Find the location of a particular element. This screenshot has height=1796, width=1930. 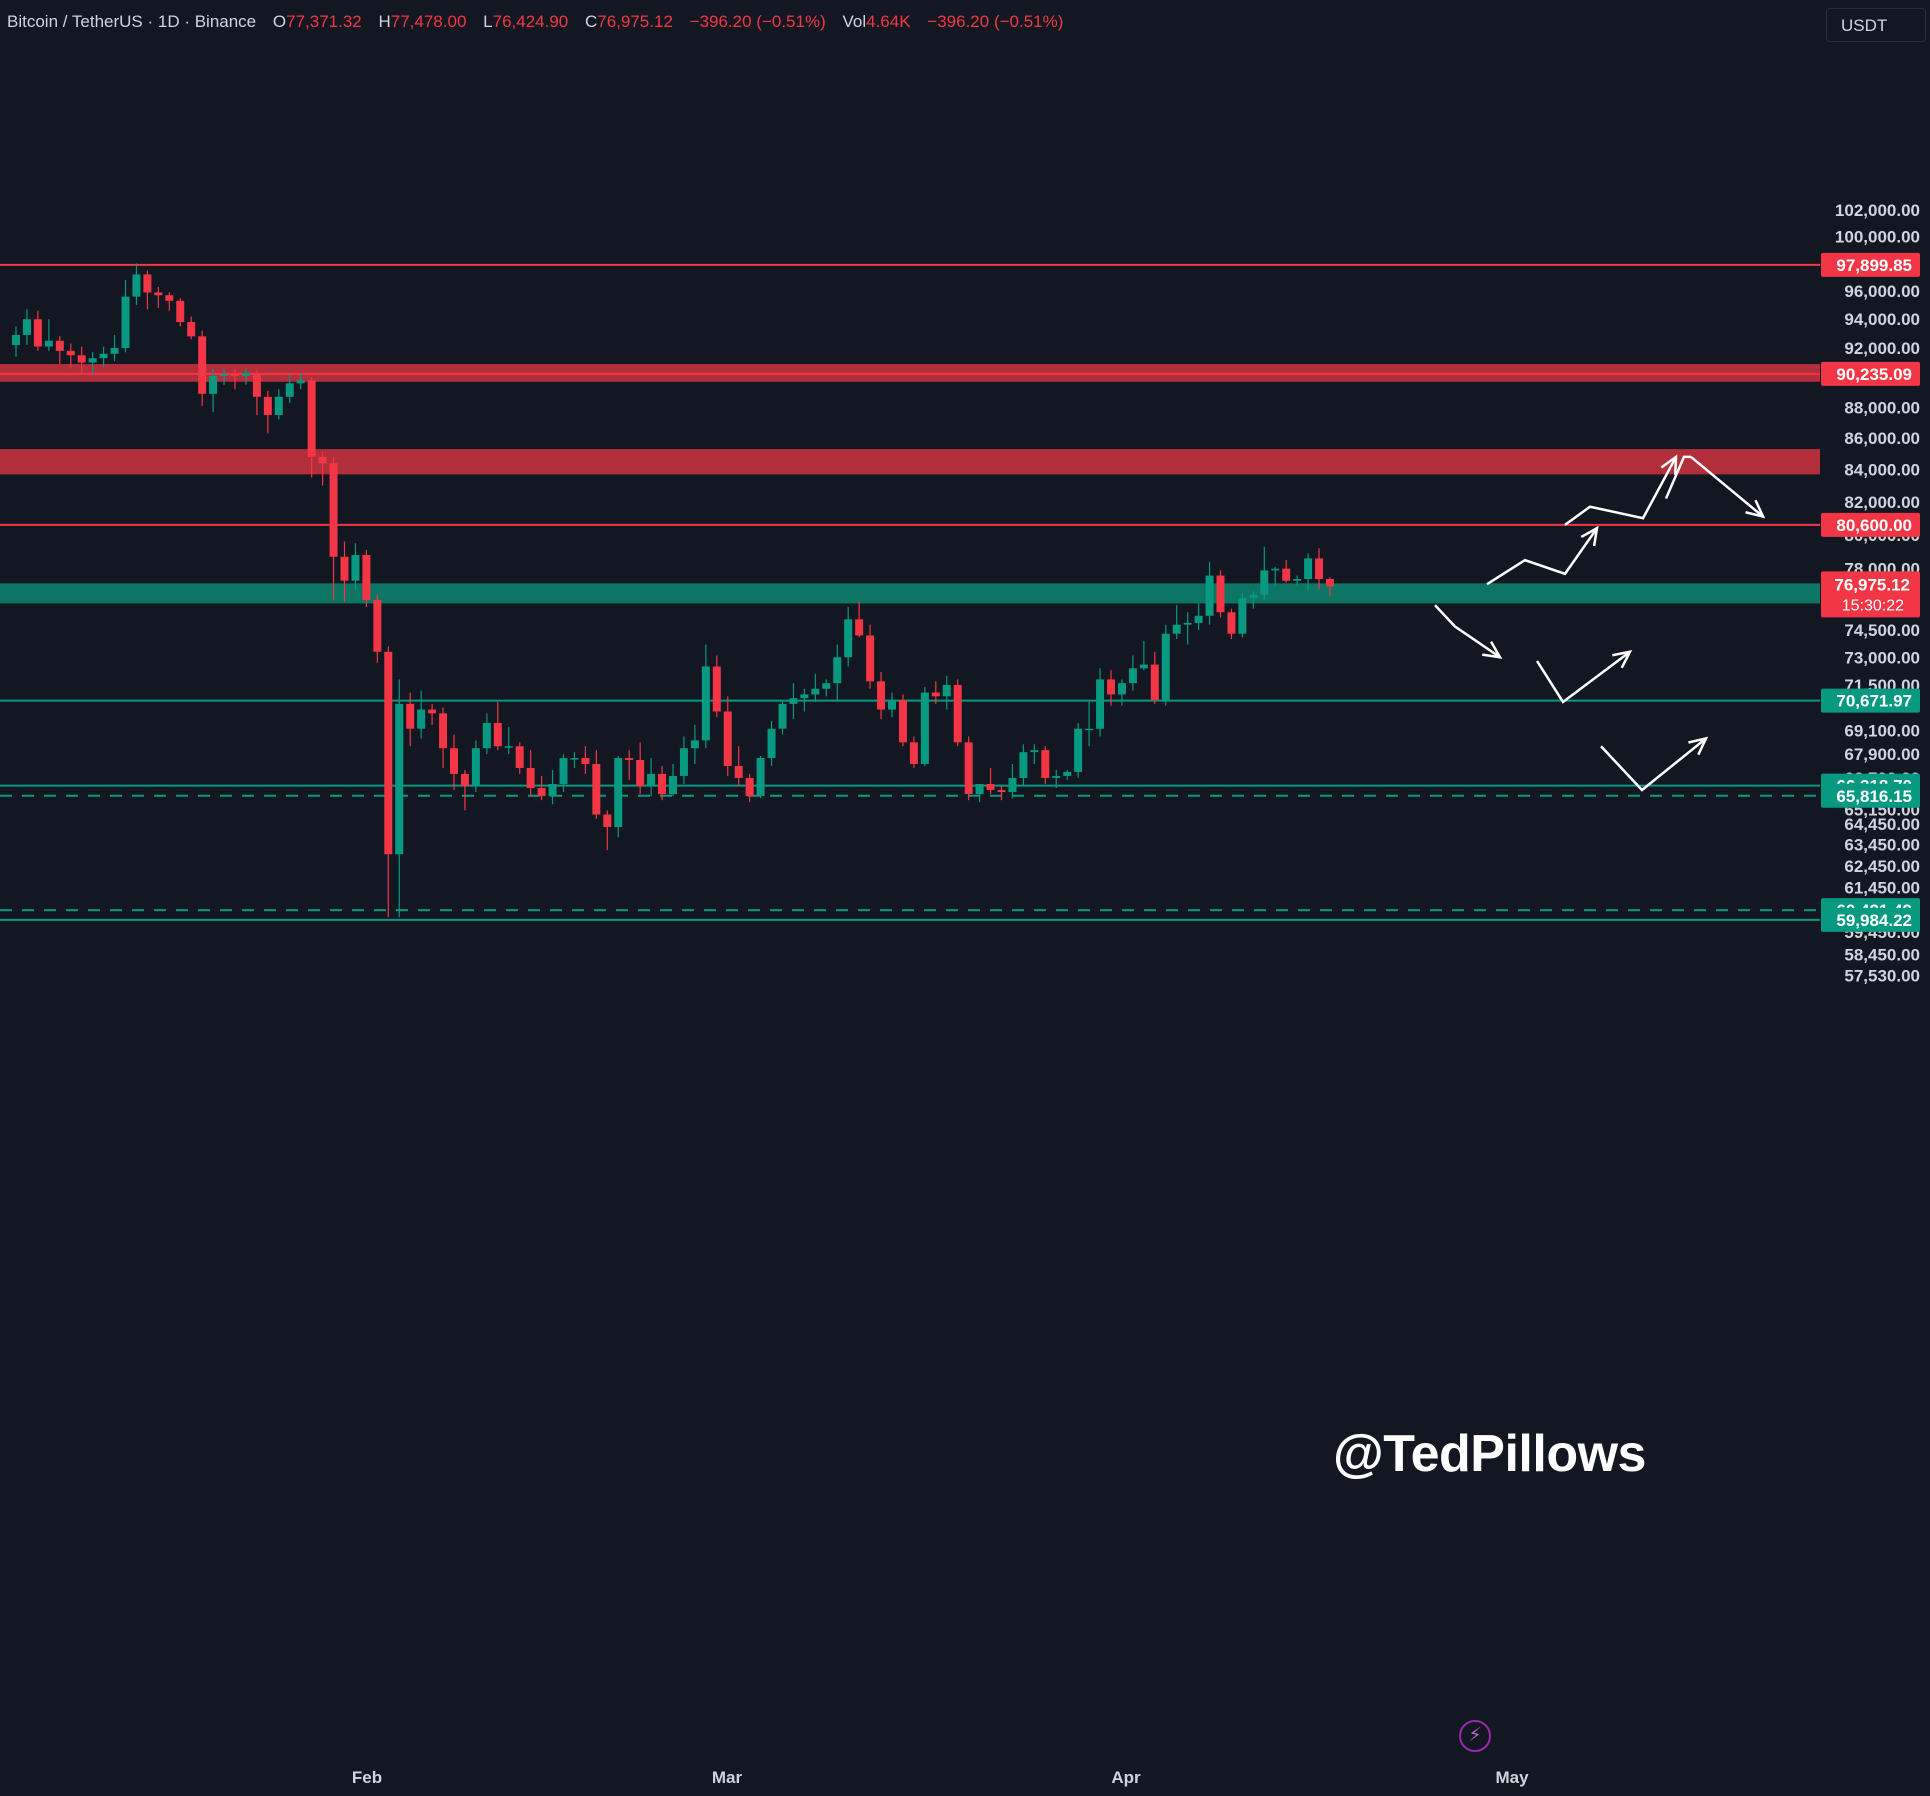

symbol-name: Bitcoin / TetherUS · 1D · Binance is located at coordinates (132, 21).